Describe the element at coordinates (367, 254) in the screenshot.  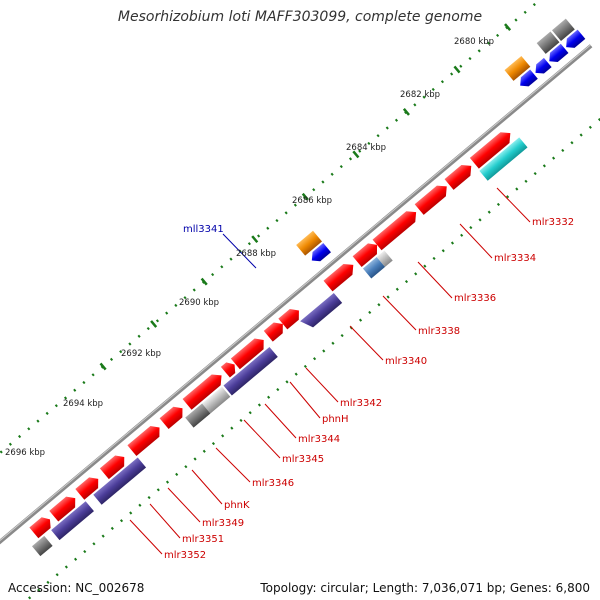
I see `gene-mlr3340` at that location.